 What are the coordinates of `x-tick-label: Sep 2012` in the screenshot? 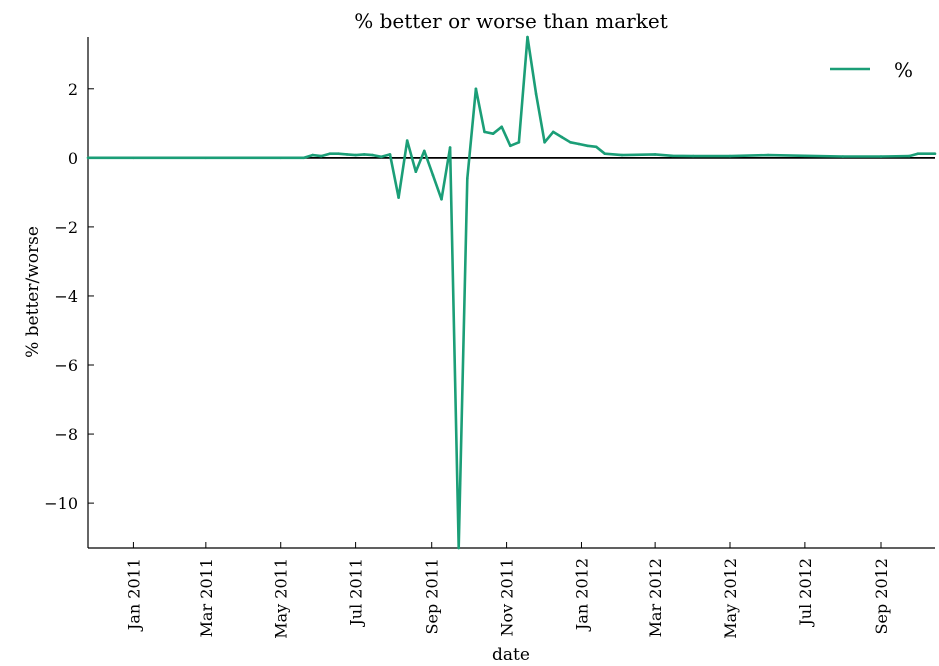 It's located at (881, 596).